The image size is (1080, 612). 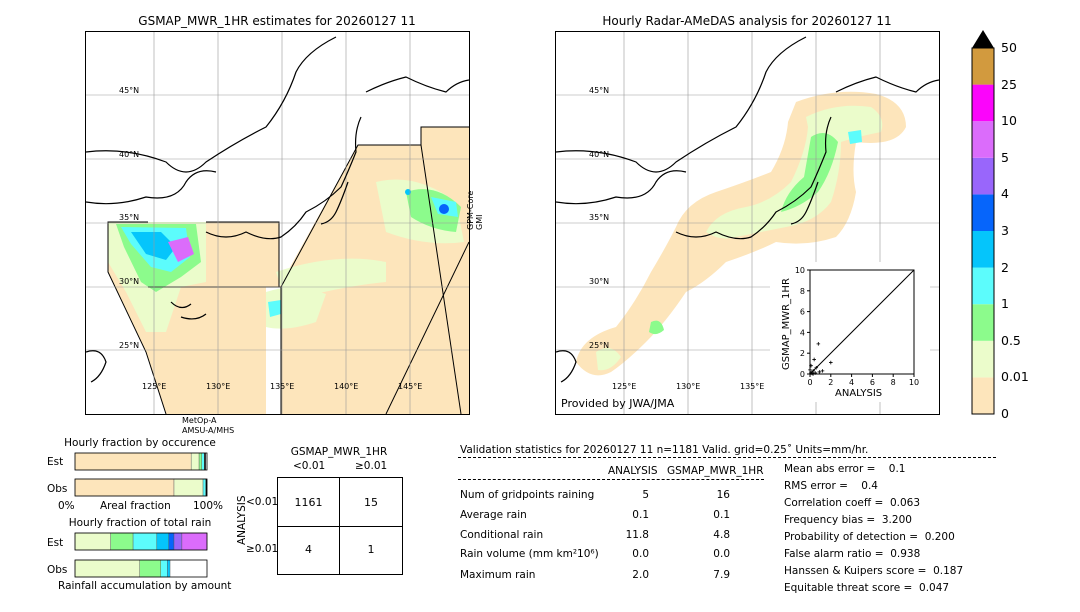 I want to click on rain-fraction-row-est: Est, so click(x=55, y=543).